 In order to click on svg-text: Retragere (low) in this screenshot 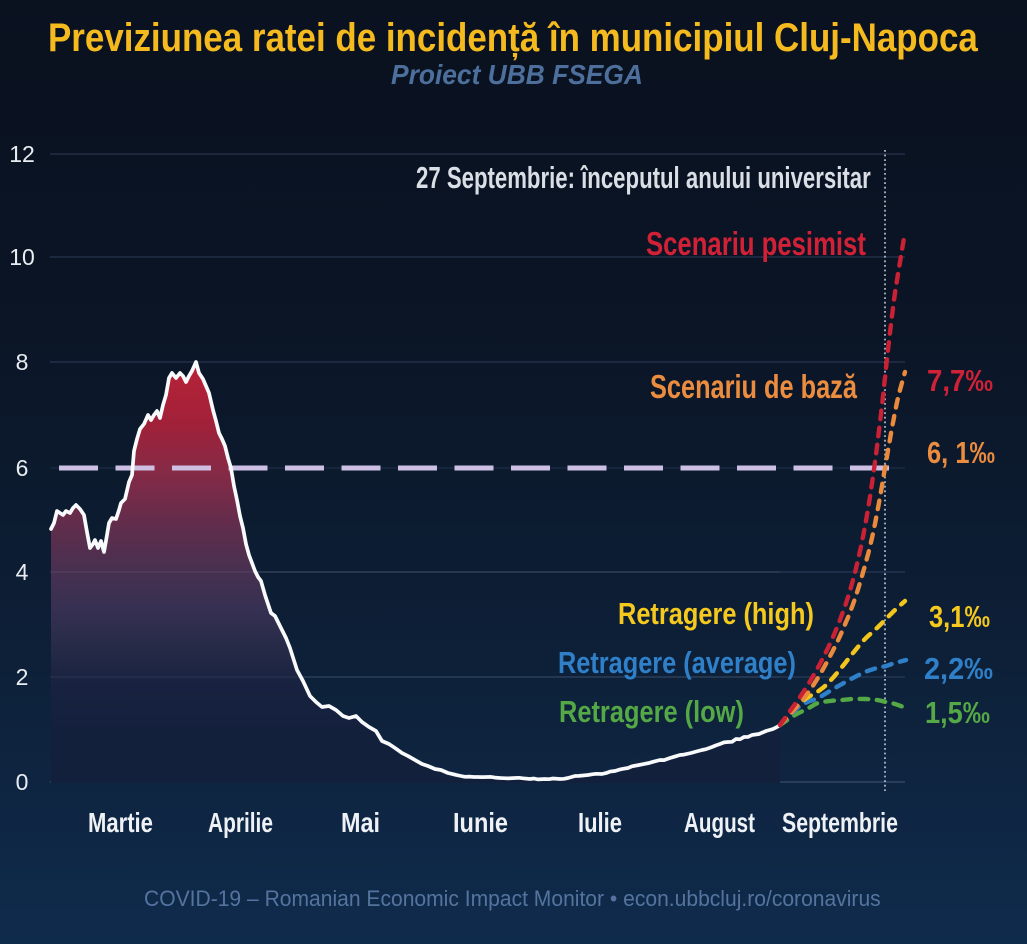, I will do `click(651, 712)`.